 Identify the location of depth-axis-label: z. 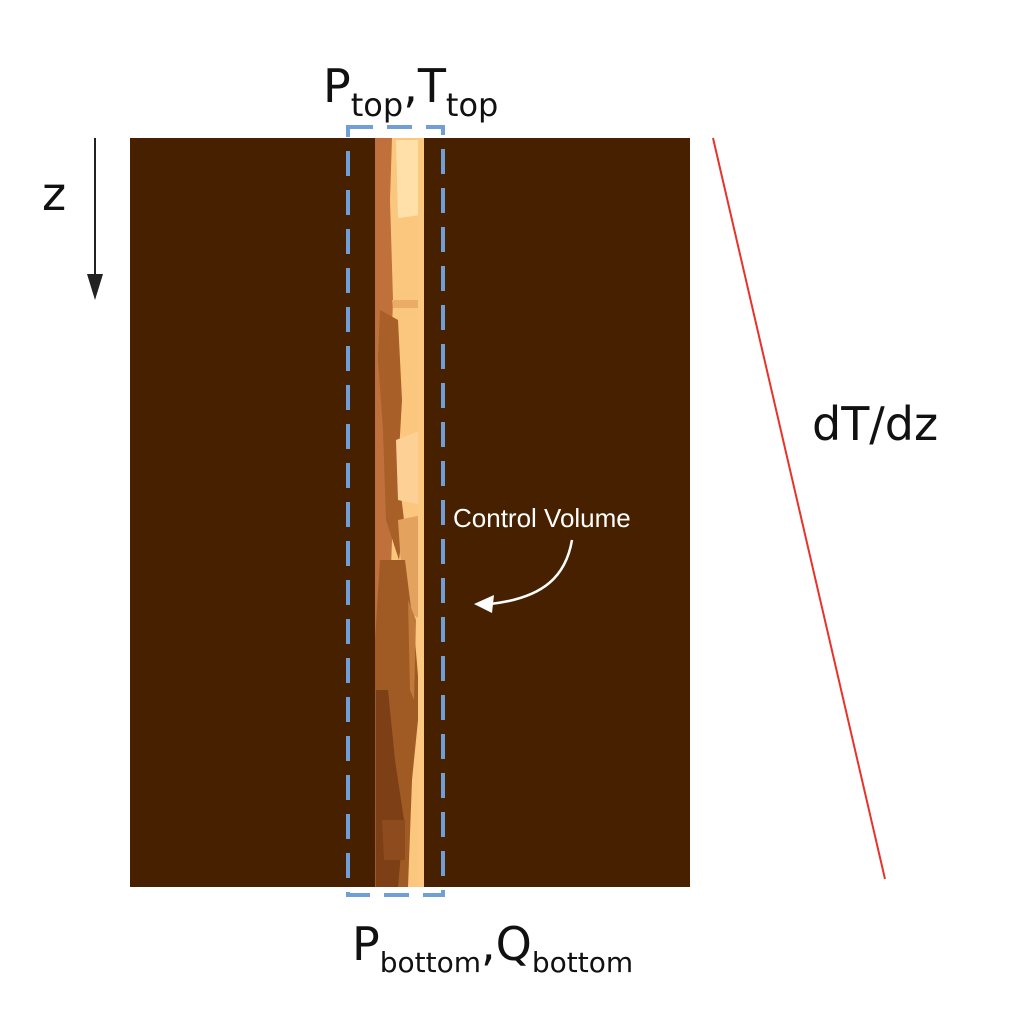
(54, 194).